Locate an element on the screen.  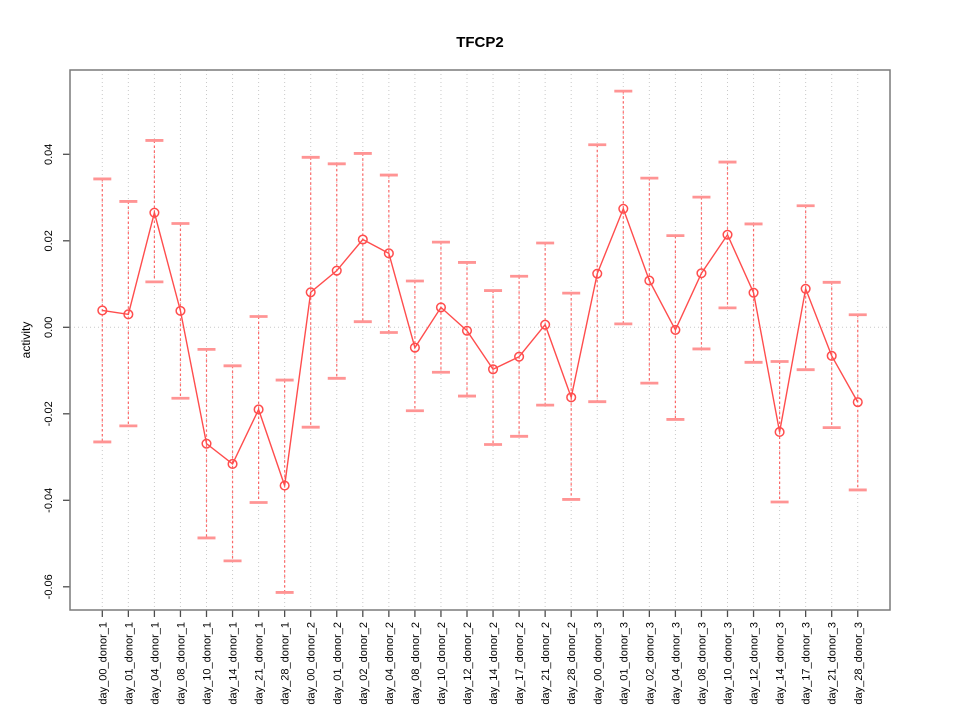
x-tick-label: day_12_donor_3 is located at coordinates (755, 663).